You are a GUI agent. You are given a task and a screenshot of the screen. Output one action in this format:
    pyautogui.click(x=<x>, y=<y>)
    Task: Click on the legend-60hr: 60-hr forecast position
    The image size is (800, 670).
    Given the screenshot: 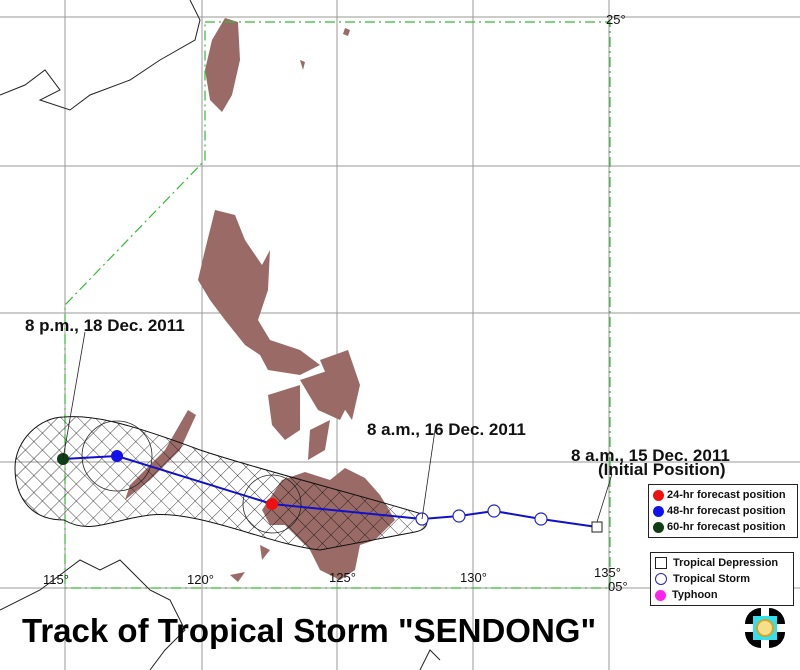 What is the action you would take?
    pyautogui.click(x=723, y=527)
    